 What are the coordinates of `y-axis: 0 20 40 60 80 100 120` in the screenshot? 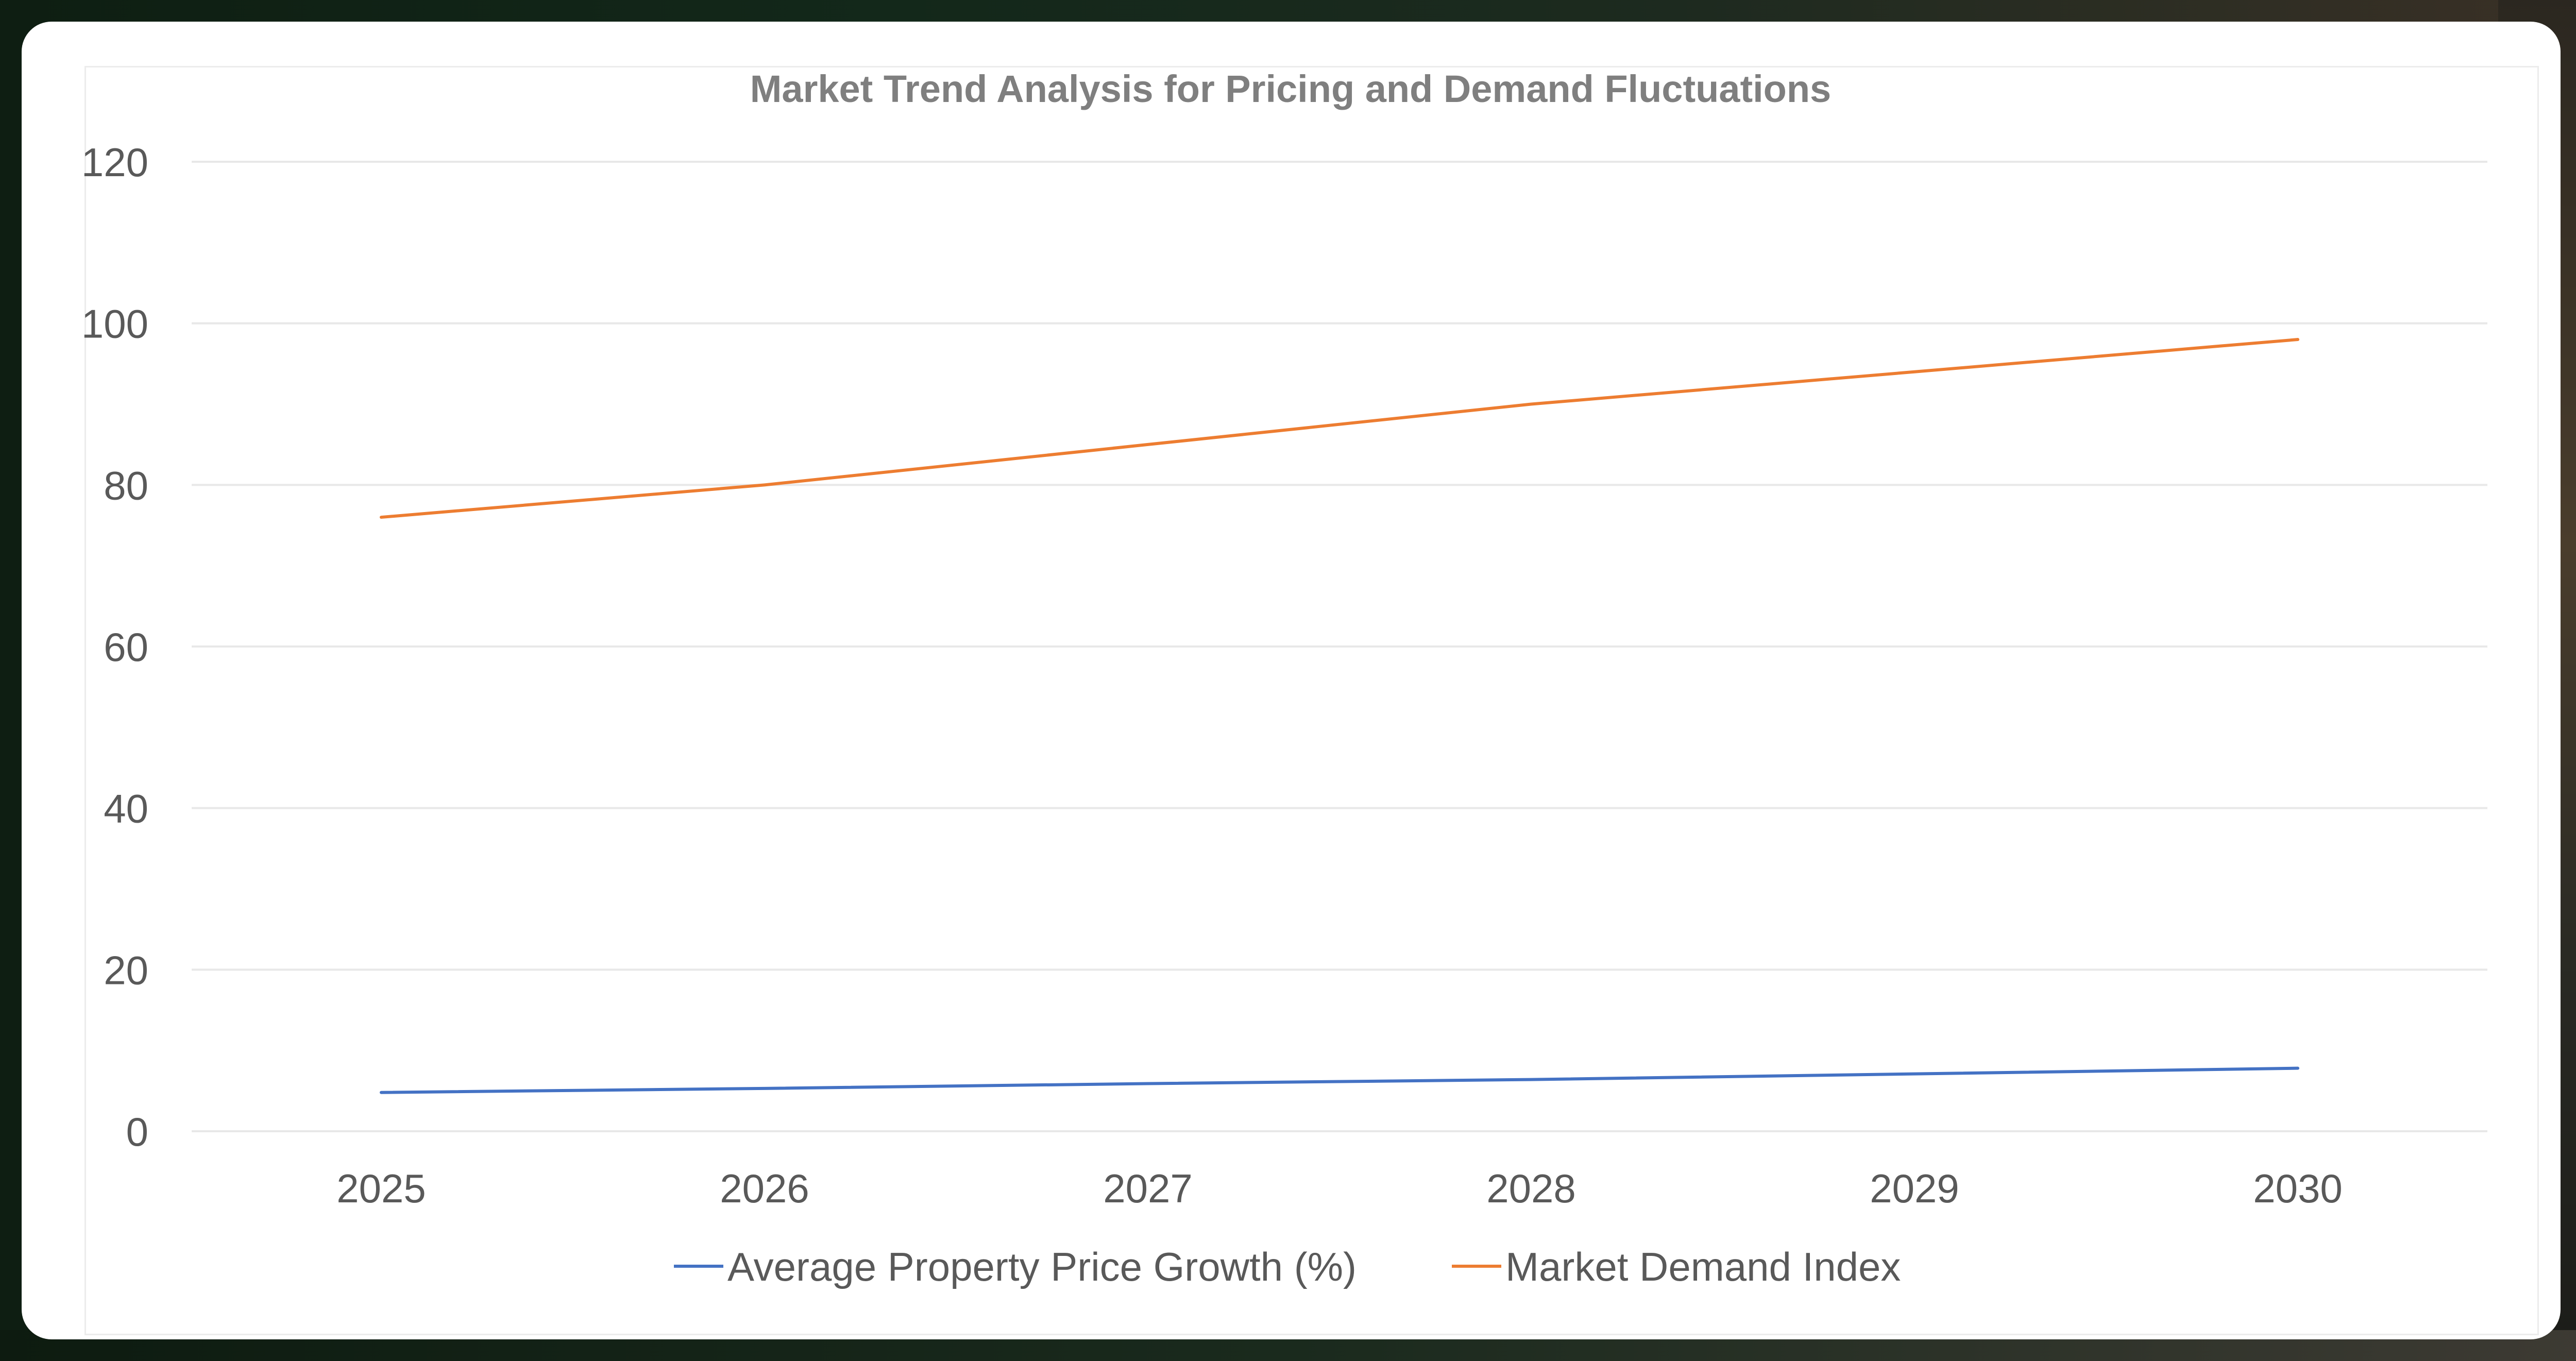 It's located at (114, 647).